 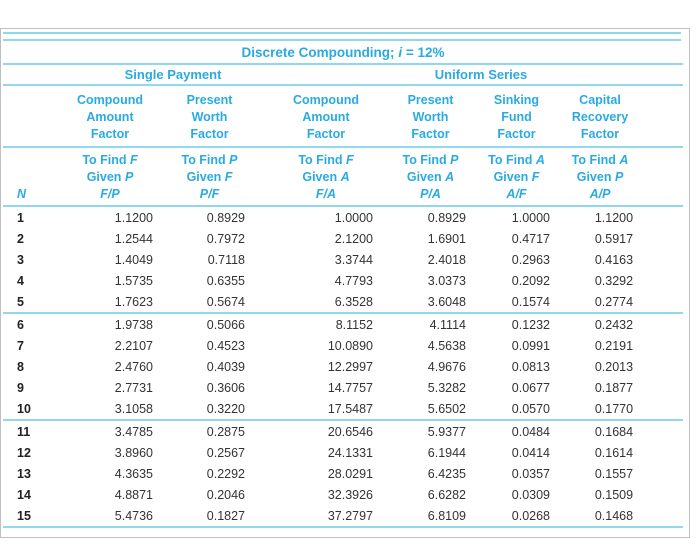 I want to click on factor-cell: 2.7731, so click(x=133, y=387).